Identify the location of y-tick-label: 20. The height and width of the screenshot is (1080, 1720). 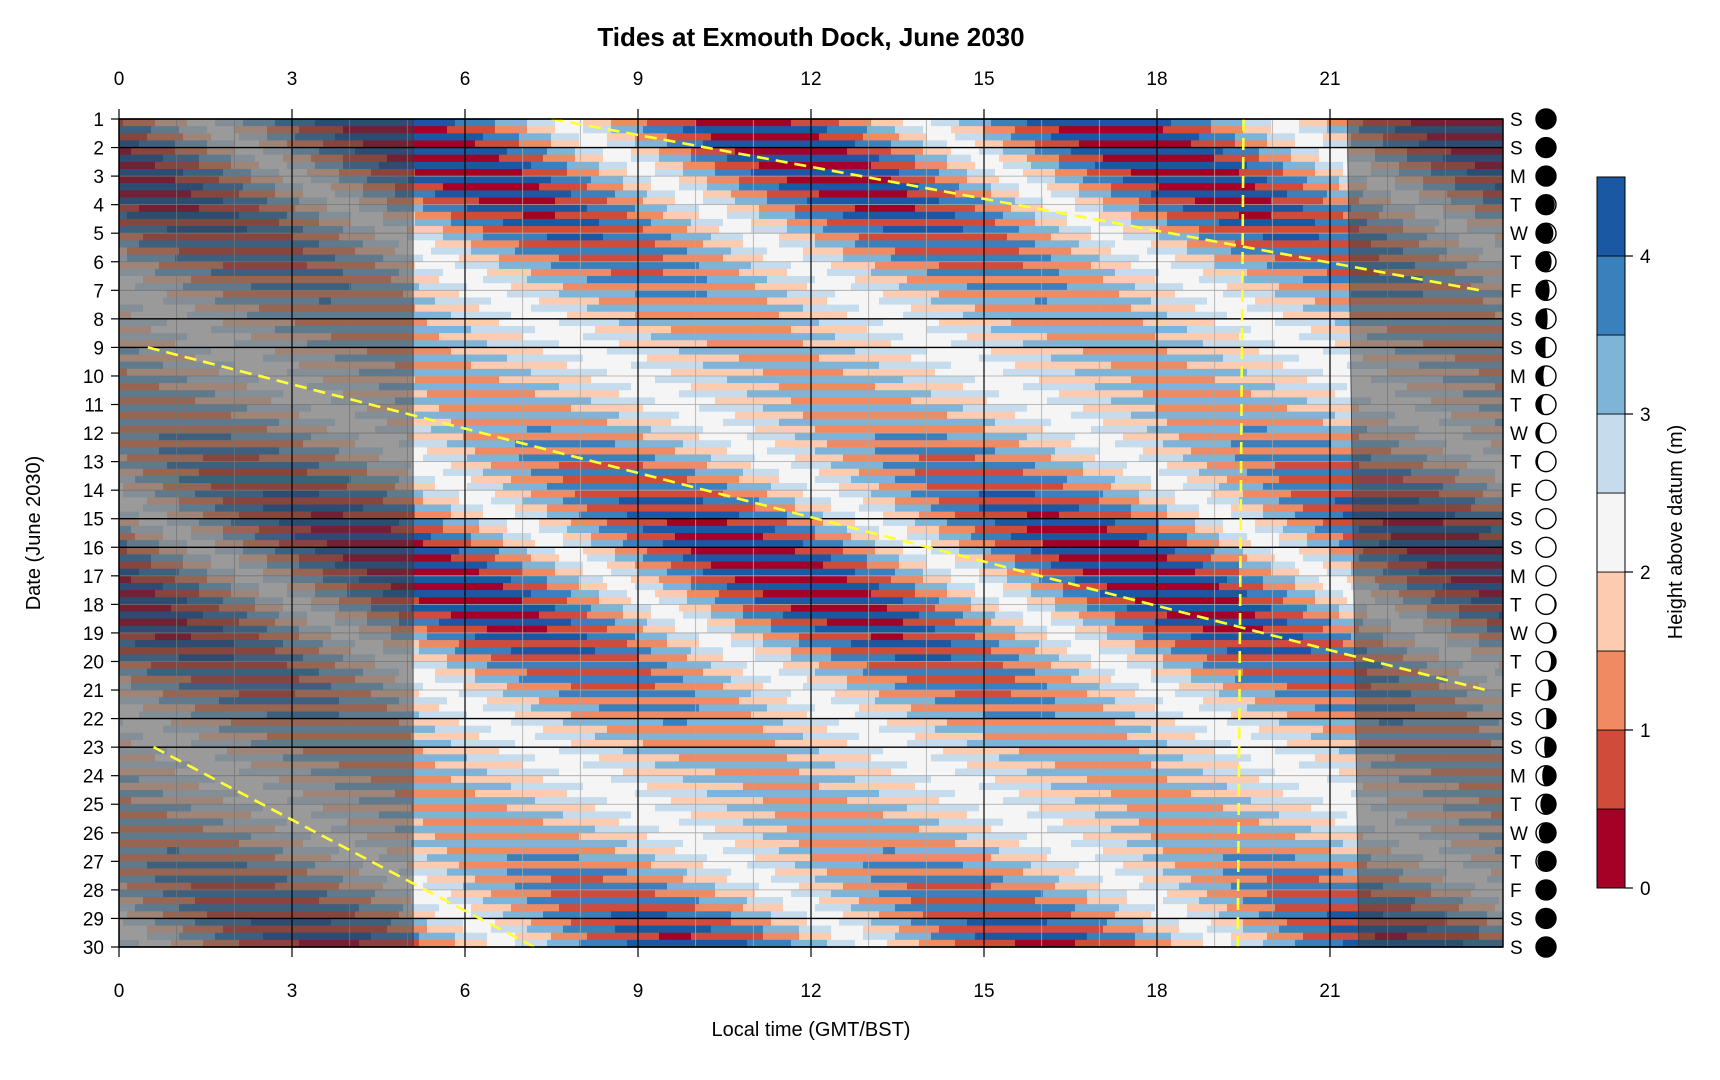
(93, 662).